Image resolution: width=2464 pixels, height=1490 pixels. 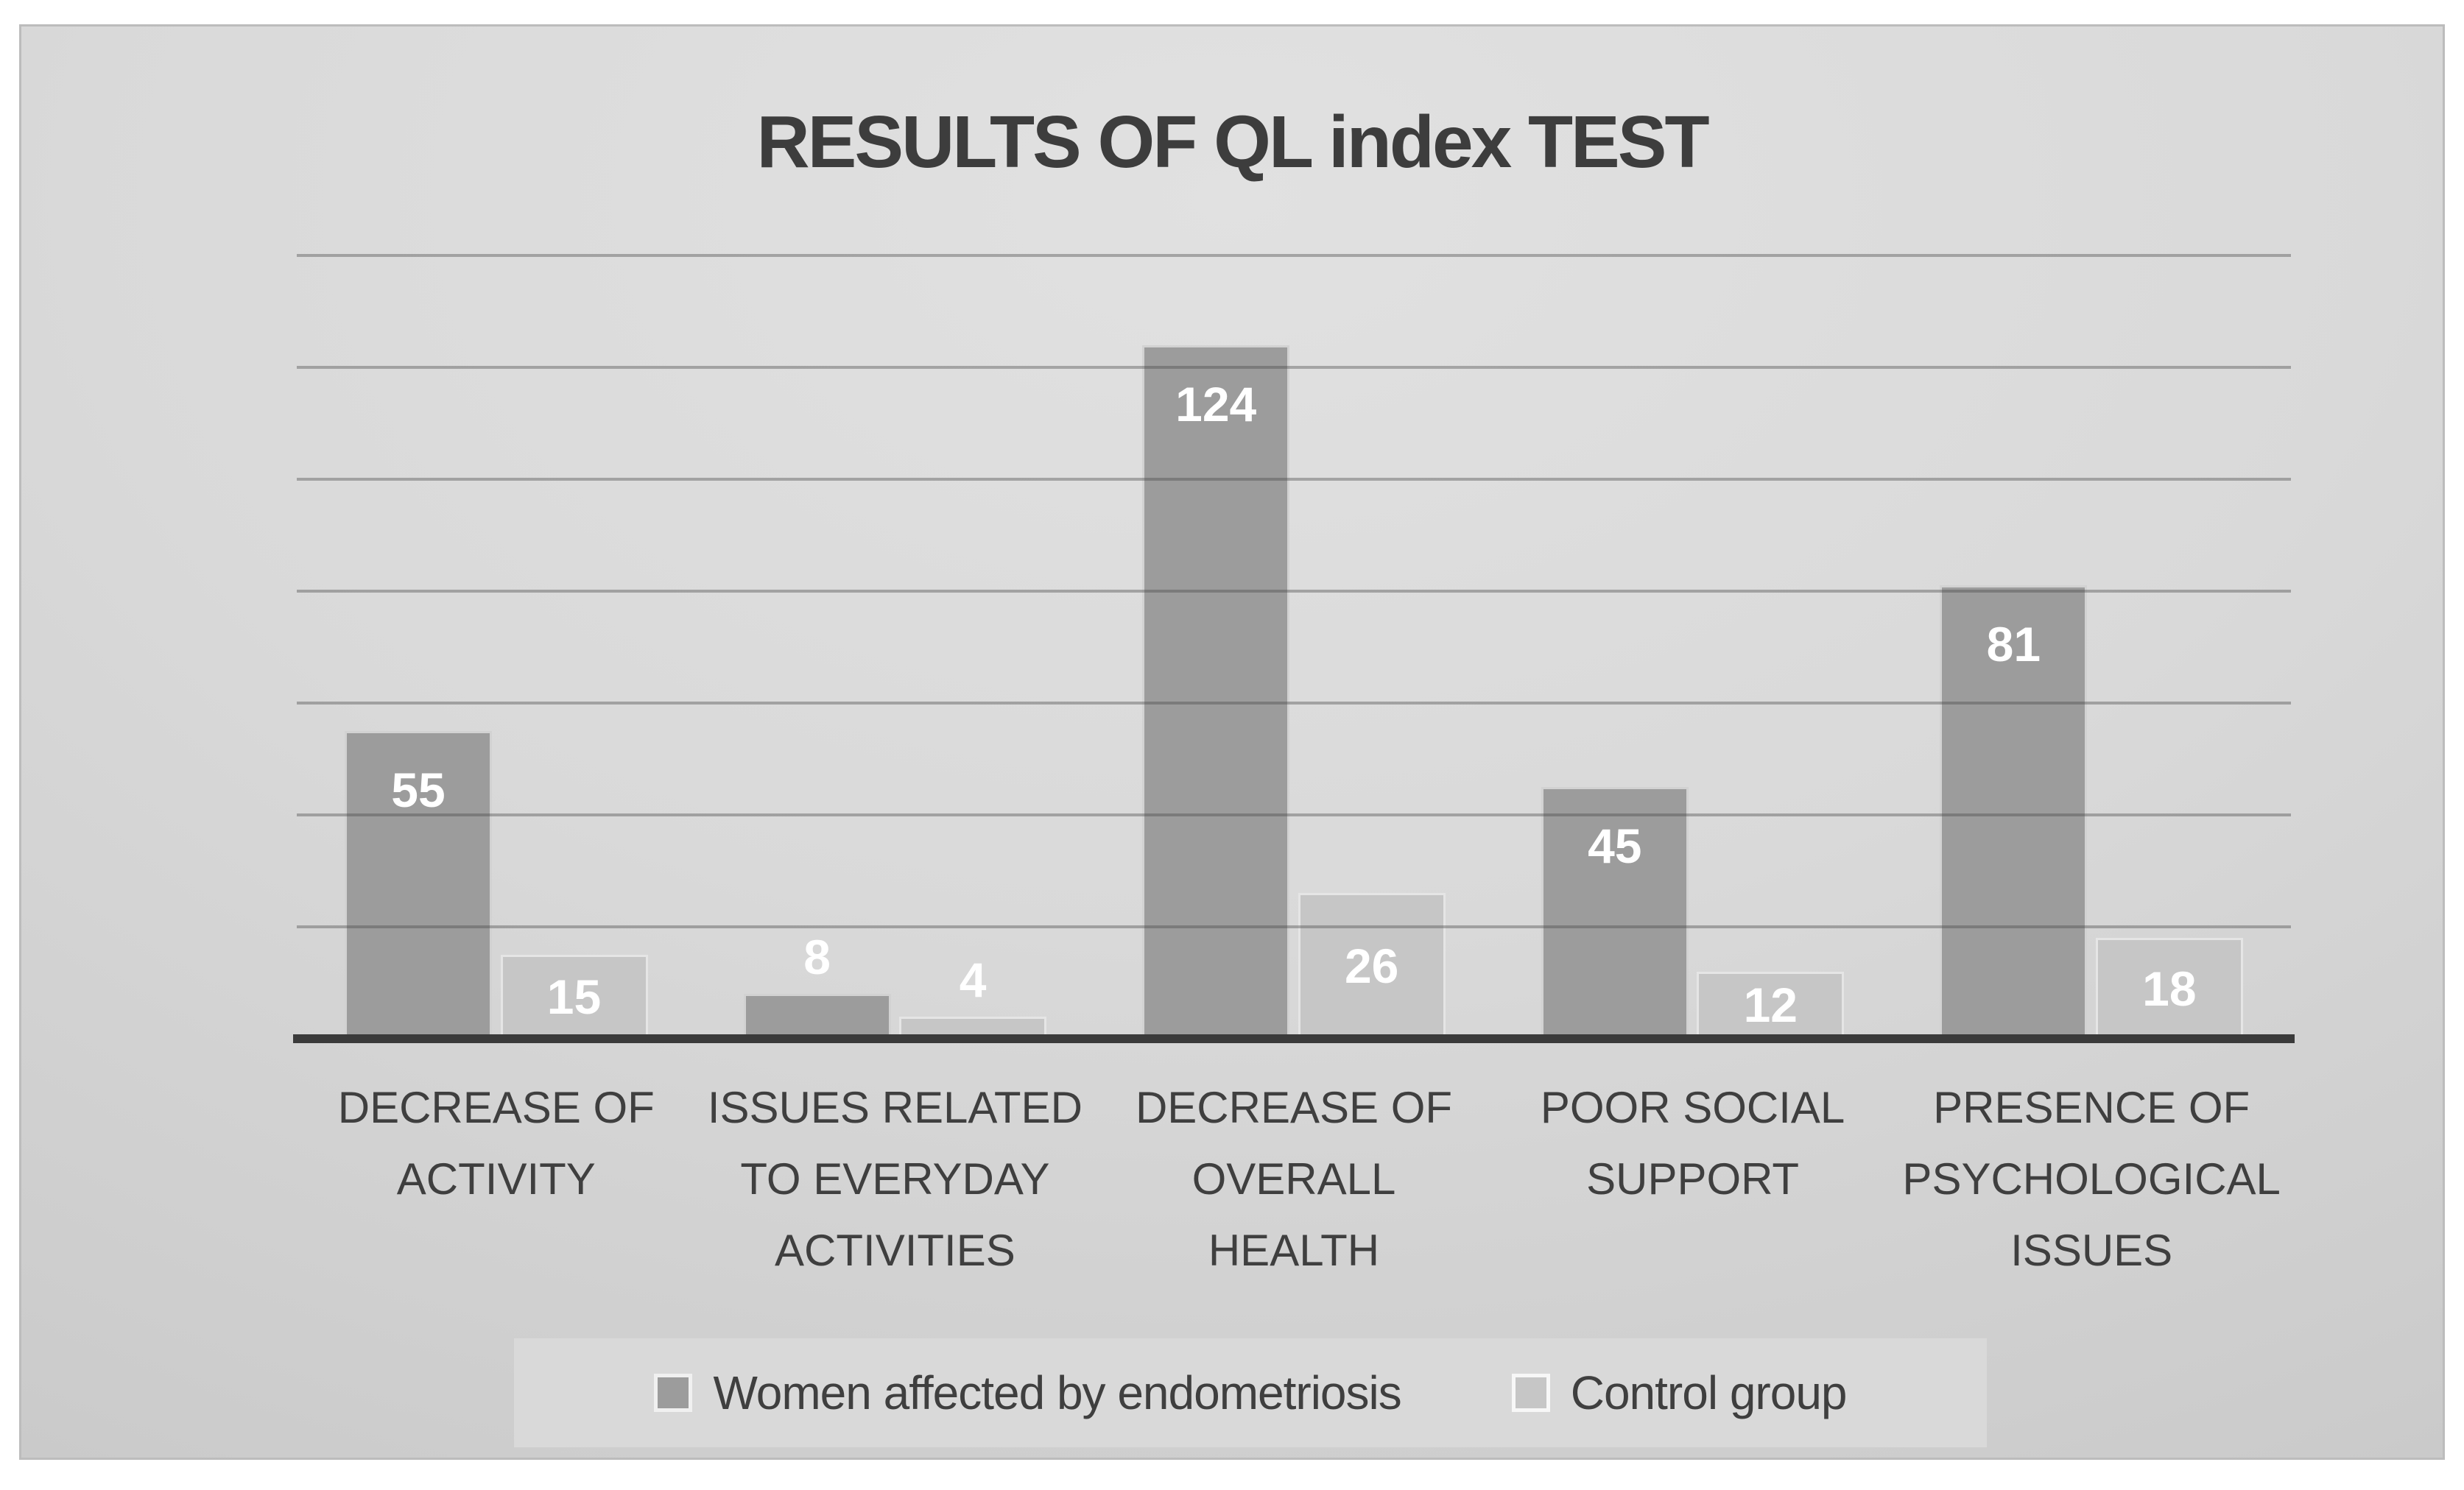 I want to click on bar-s1-c2, so click(x=817, y=1016).